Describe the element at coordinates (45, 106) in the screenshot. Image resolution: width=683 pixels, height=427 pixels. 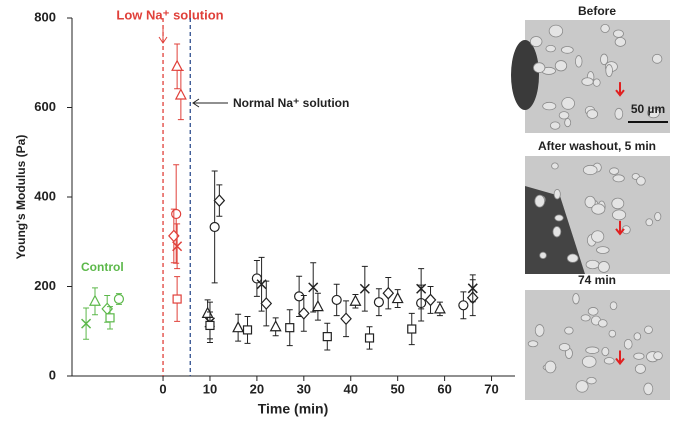
I see `y-tick-label: 600` at that location.